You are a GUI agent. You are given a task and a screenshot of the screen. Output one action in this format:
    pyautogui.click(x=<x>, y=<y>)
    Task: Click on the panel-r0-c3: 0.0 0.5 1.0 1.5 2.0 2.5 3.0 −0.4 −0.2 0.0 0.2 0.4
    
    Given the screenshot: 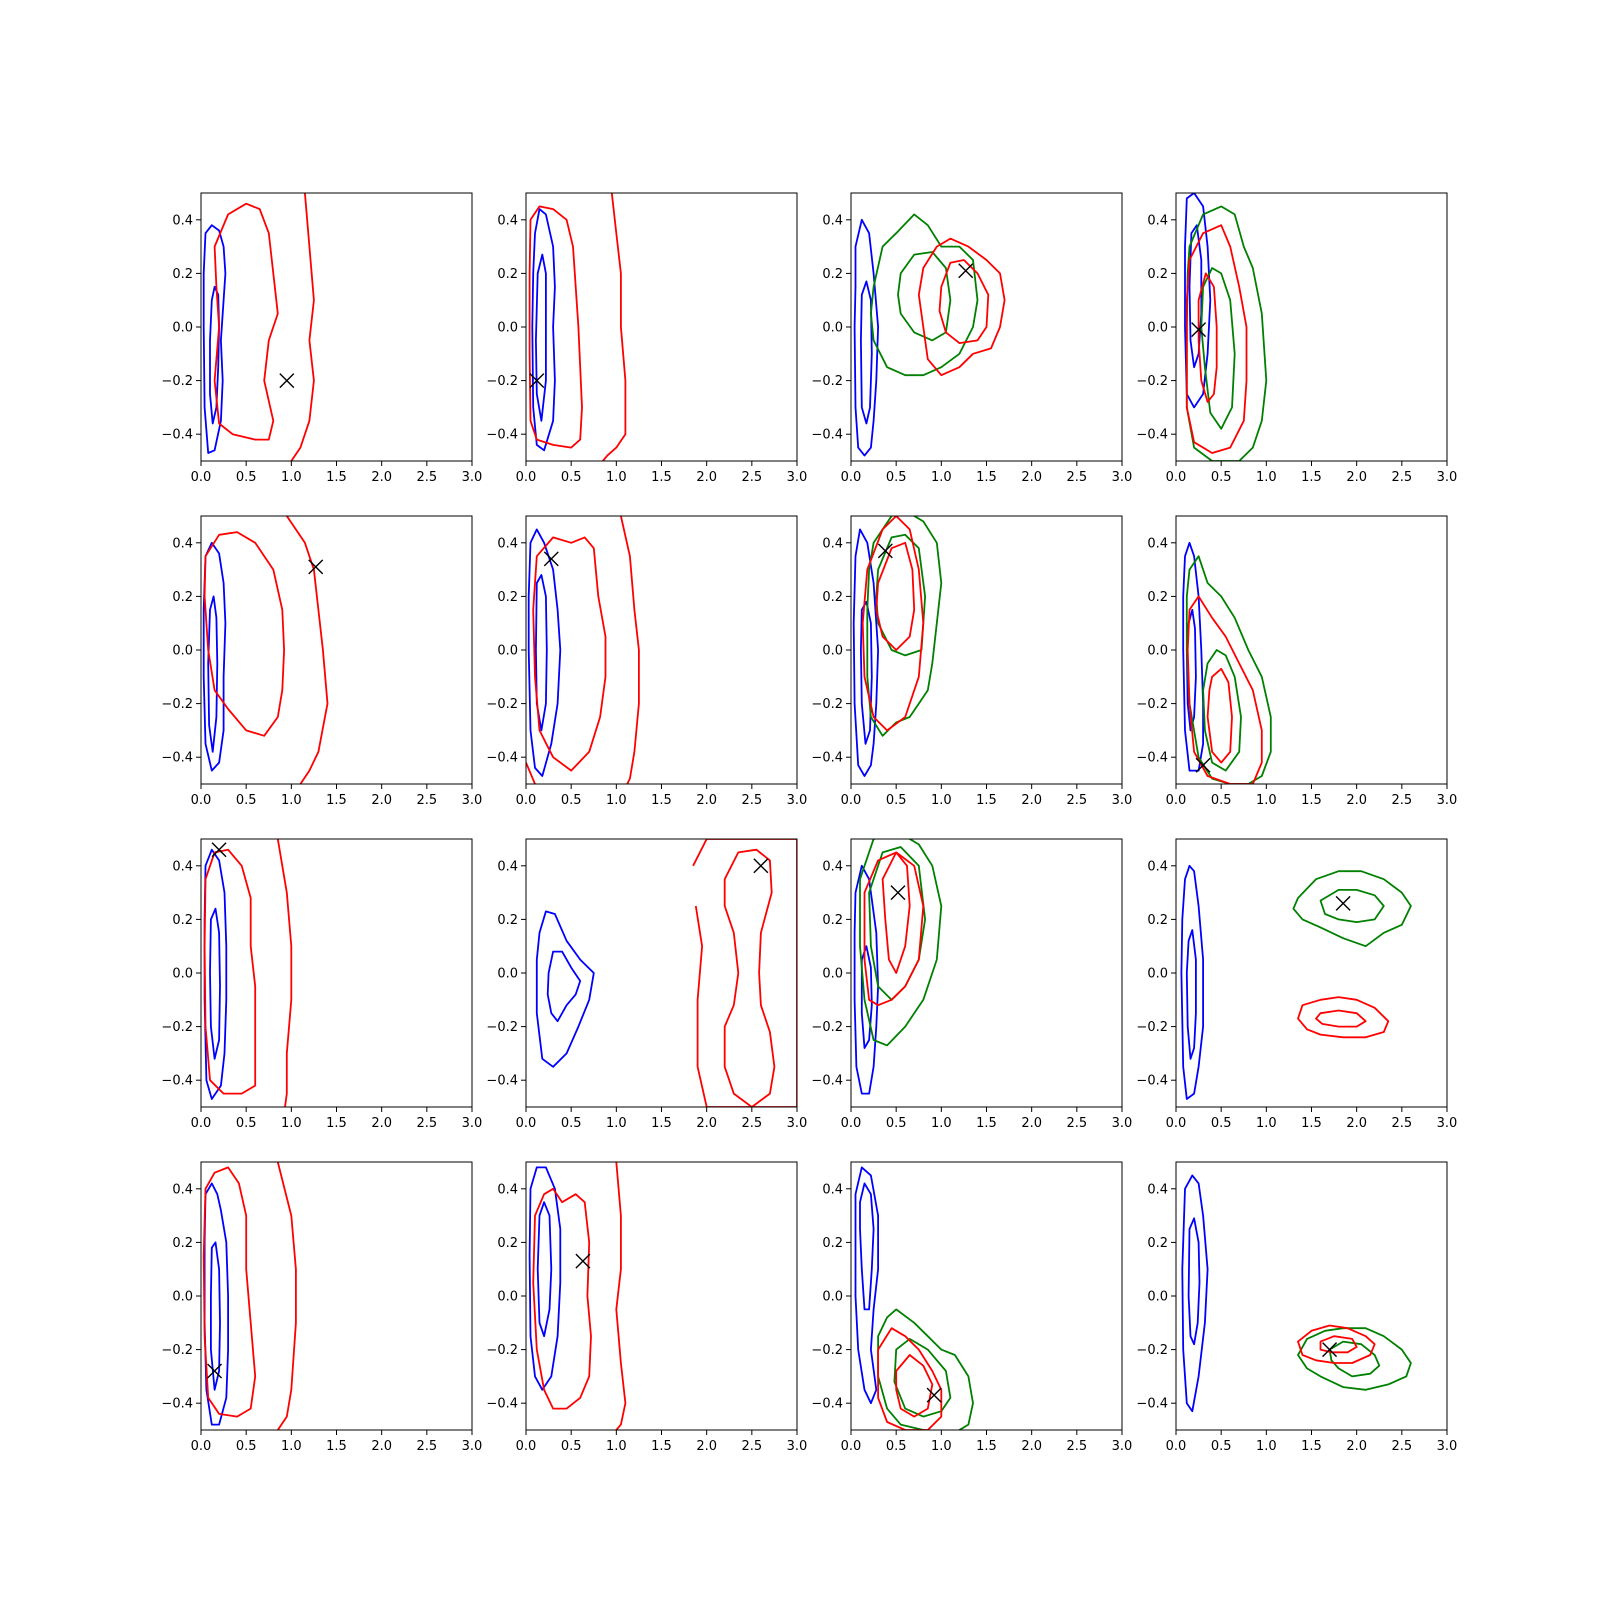 What is the action you would take?
    pyautogui.click(x=1296, y=338)
    